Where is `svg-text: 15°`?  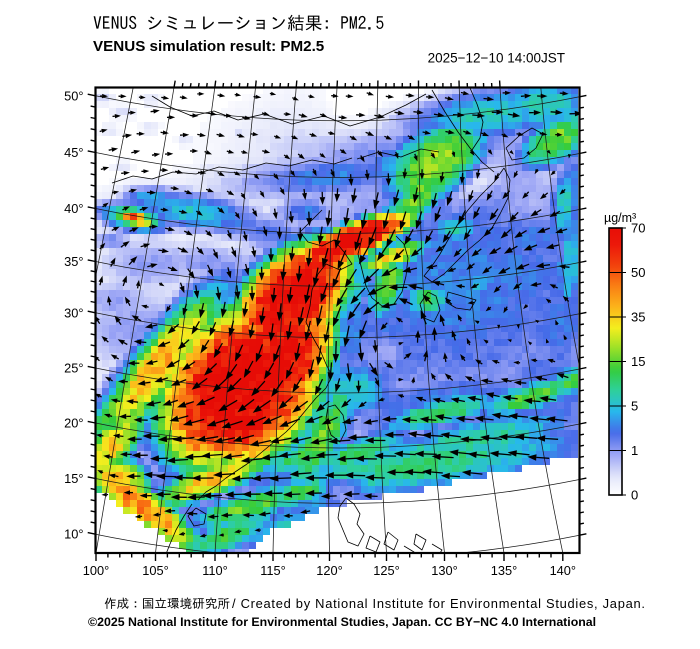 svg-text: 15° is located at coordinates (73, 478).